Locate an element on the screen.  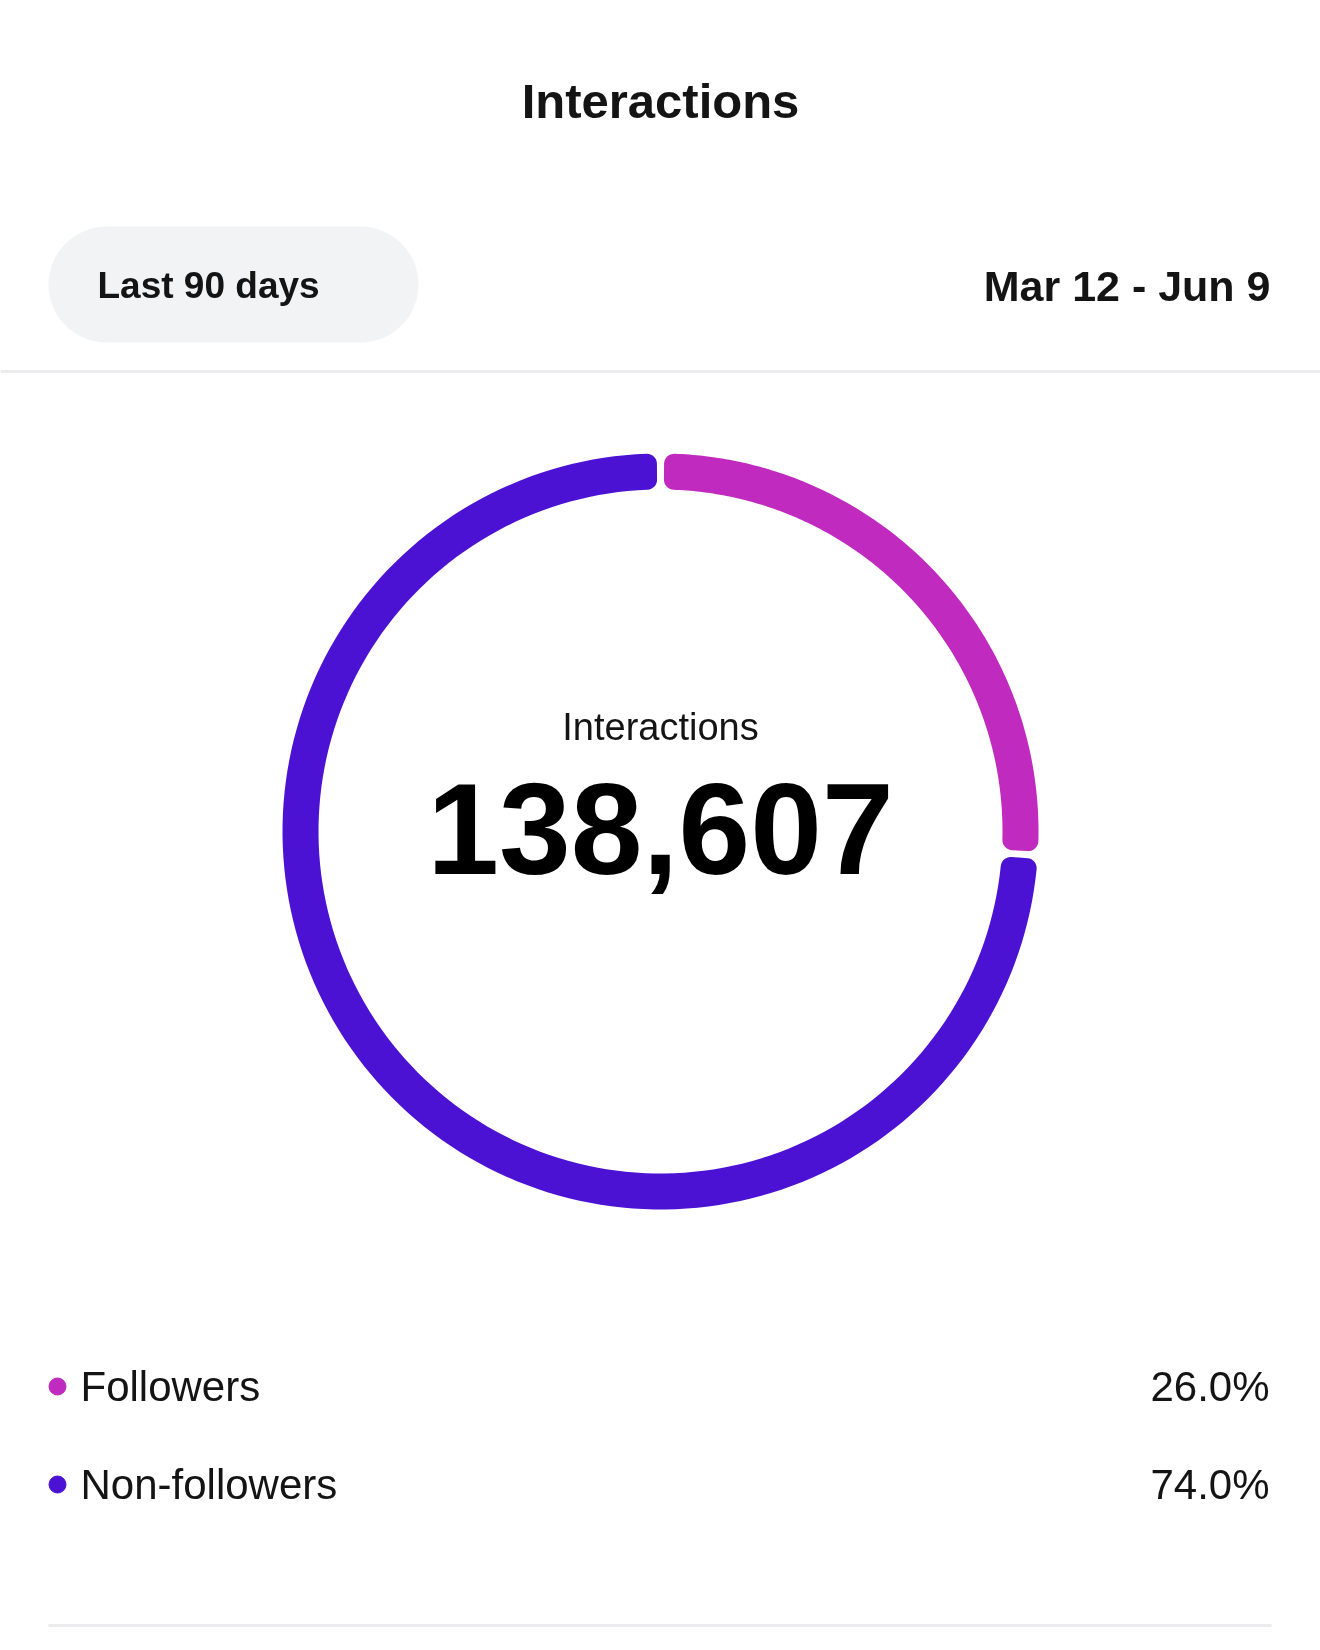
data-label: 74.0% is located at coordinates (1210, 1484).